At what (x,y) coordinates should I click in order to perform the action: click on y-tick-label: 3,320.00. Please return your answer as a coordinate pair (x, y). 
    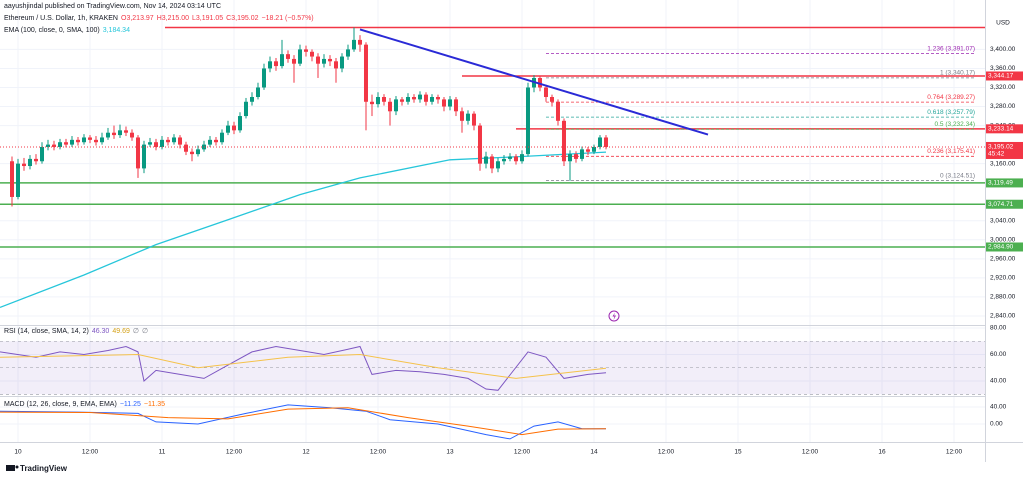
    Looking at the image, I should click on (1003, 87).